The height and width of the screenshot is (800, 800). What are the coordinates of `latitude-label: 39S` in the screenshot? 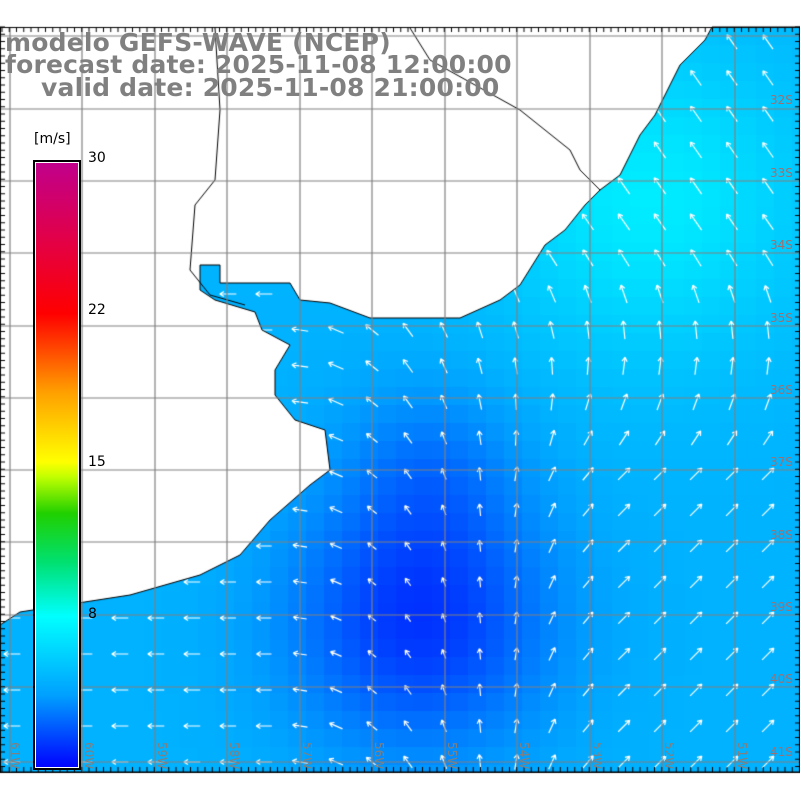 It's located at (781, 607).